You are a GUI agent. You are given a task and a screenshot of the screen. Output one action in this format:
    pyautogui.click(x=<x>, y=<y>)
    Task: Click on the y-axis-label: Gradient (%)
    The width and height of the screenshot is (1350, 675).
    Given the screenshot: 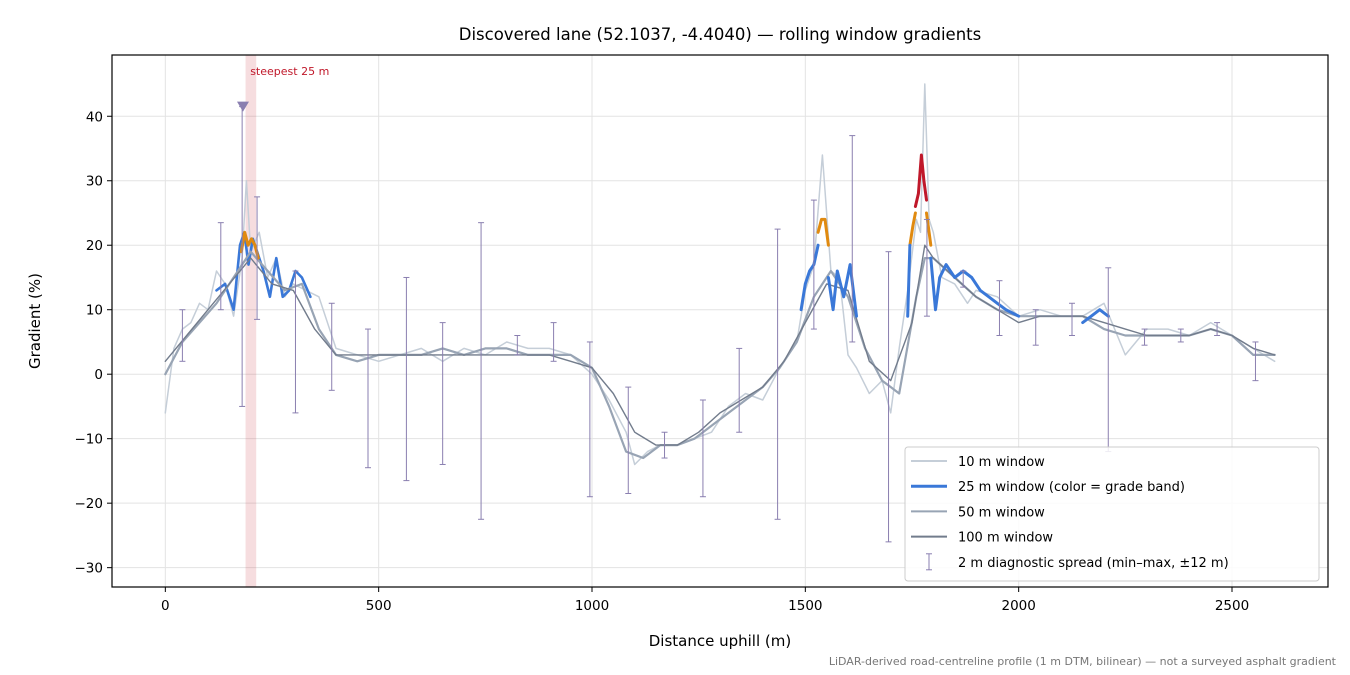 What is the action you would take?
    pyautogui.click(x=35, y=321)
    